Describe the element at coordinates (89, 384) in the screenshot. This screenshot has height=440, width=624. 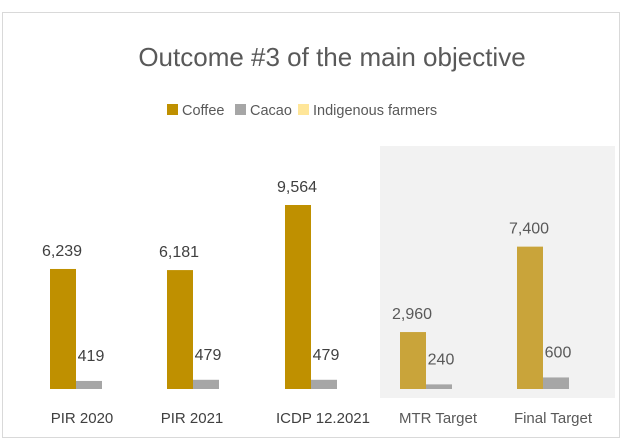
I see `bar-cacao-pir-2020` at that location.